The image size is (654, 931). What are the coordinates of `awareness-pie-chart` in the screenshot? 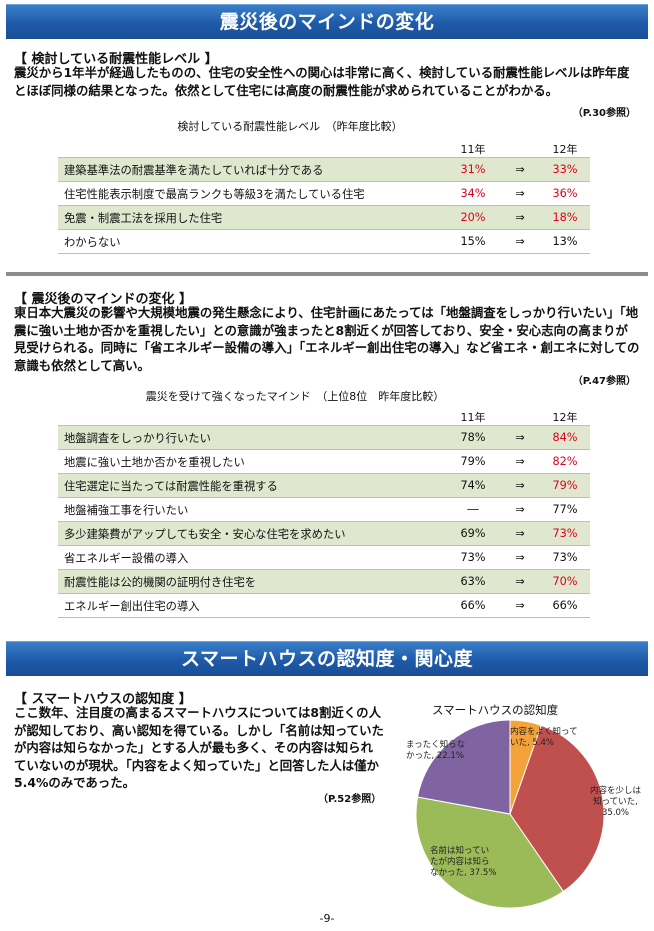 It's located at (510, 814).